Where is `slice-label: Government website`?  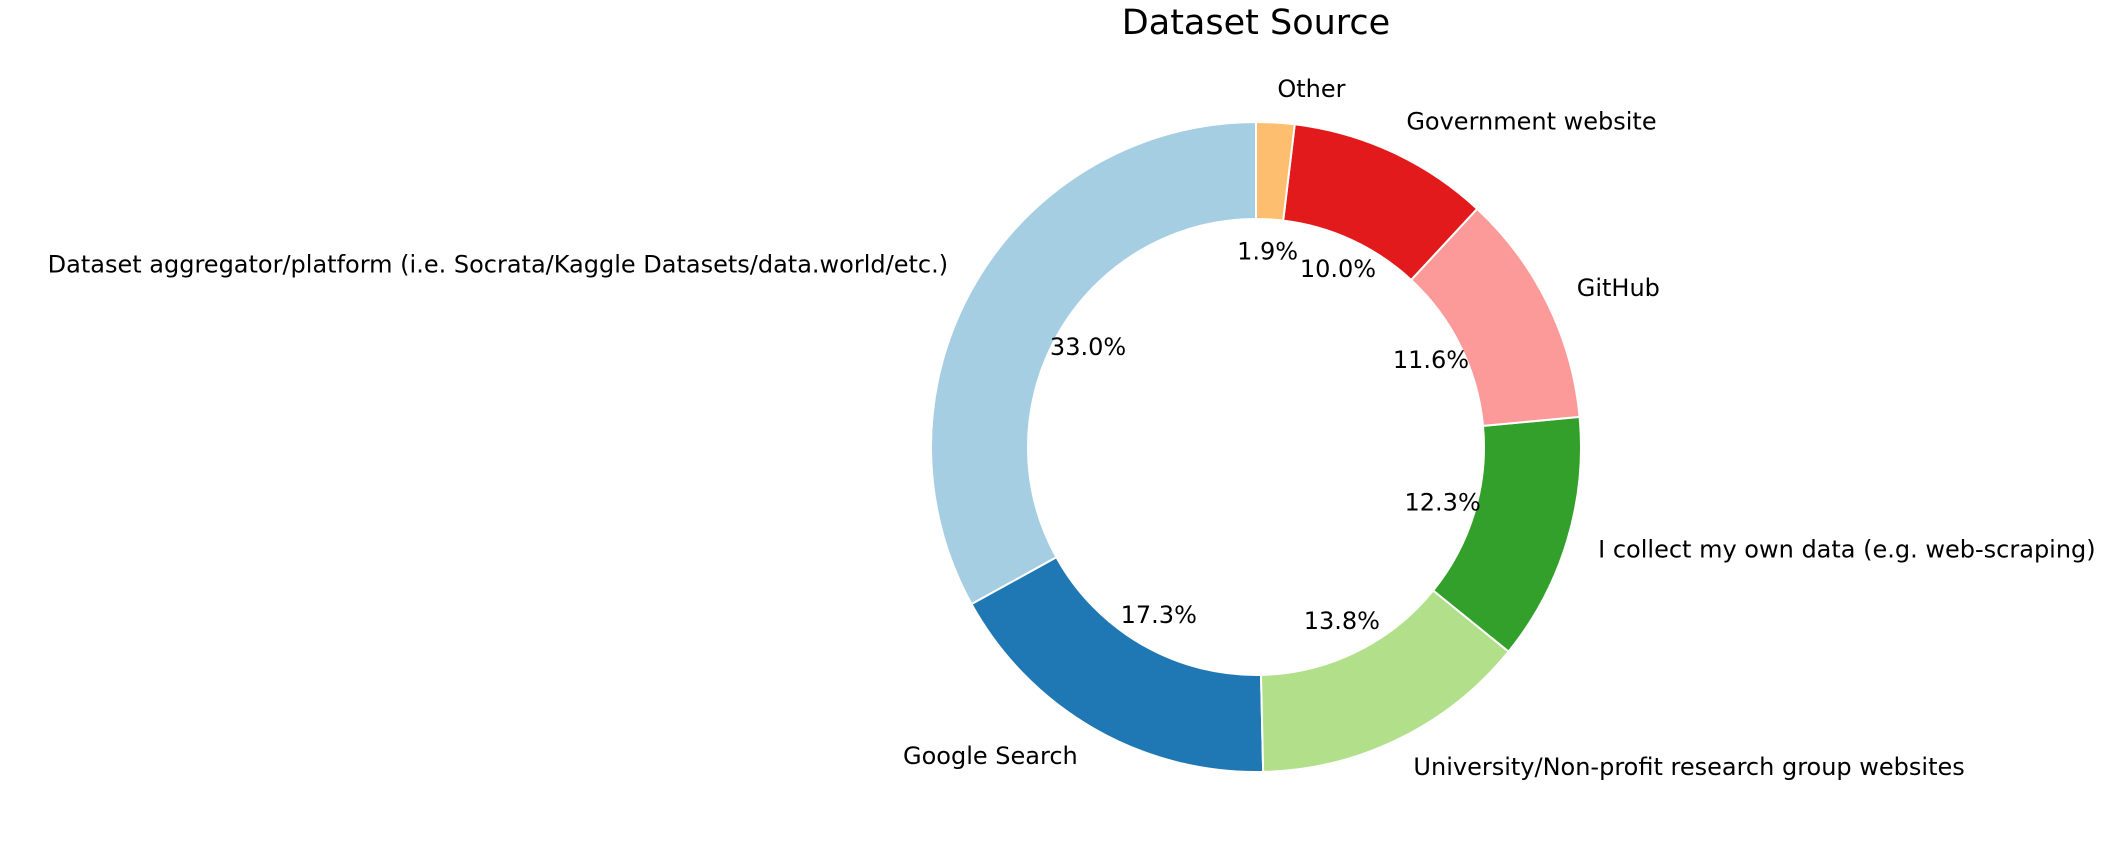
slice-label: Government website is located at coordinates (1531, 122).